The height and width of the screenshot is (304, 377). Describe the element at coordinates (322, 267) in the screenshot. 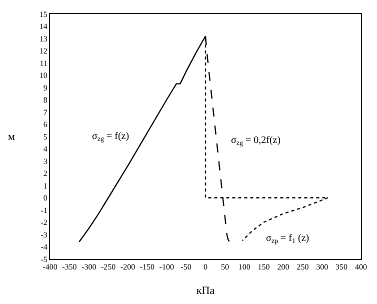

I see `x-tick-label: 300` at that location.